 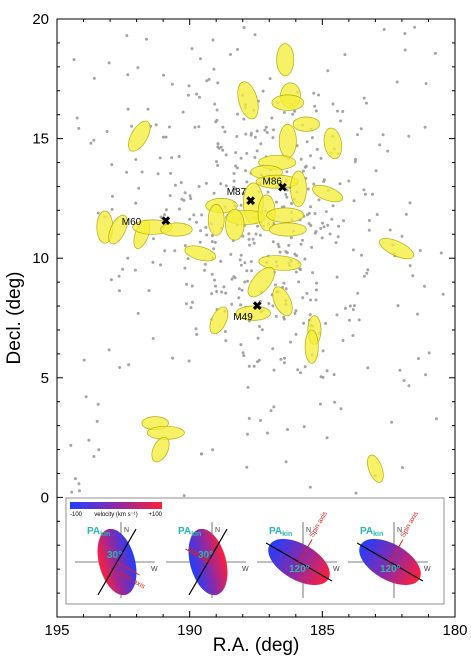 What do you see at coordinates (116, 505) in the screenshot?
I see `colorbar` at bounding box center [116, 505].